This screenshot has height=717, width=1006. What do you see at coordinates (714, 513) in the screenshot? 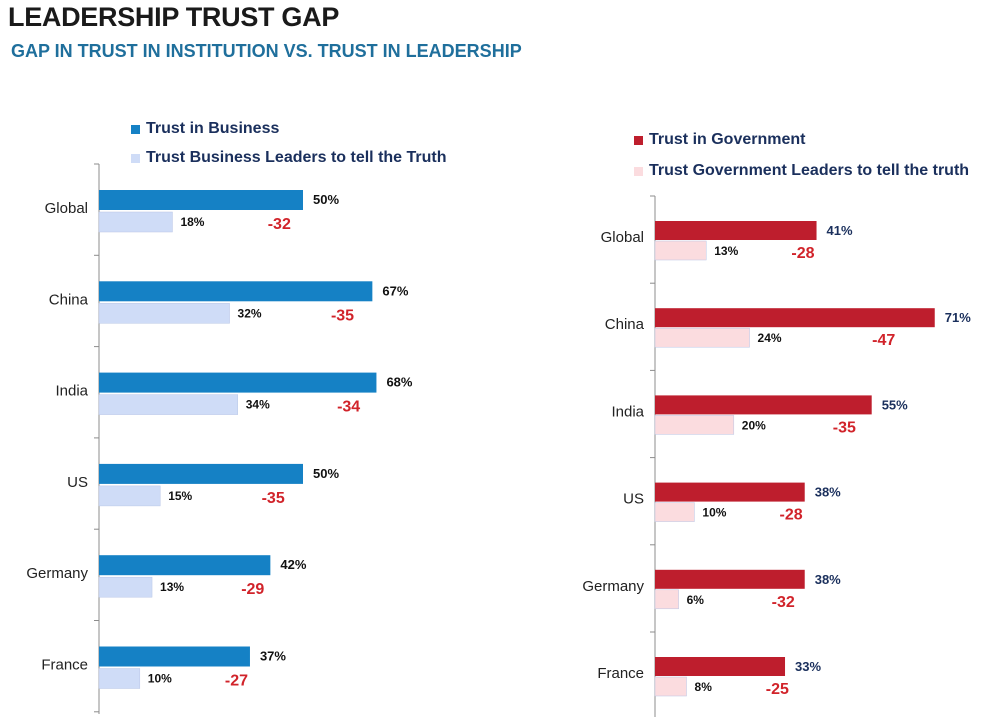
I see `government-value-label-leaders: 10%` at bounding box center [714, 513].